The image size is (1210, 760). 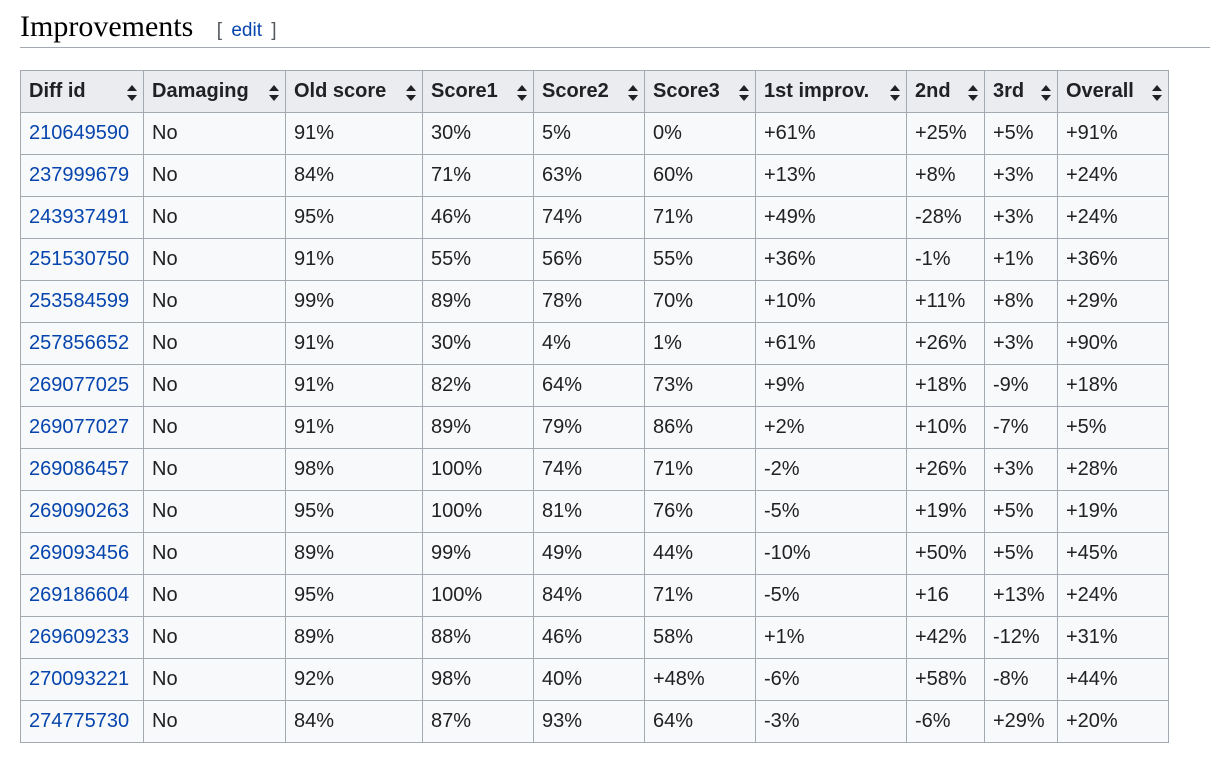 What do you see at coordinates (1113, 721) in the screenshot?
I see `table-cell: +20%` at bounding box center [1113, 721].